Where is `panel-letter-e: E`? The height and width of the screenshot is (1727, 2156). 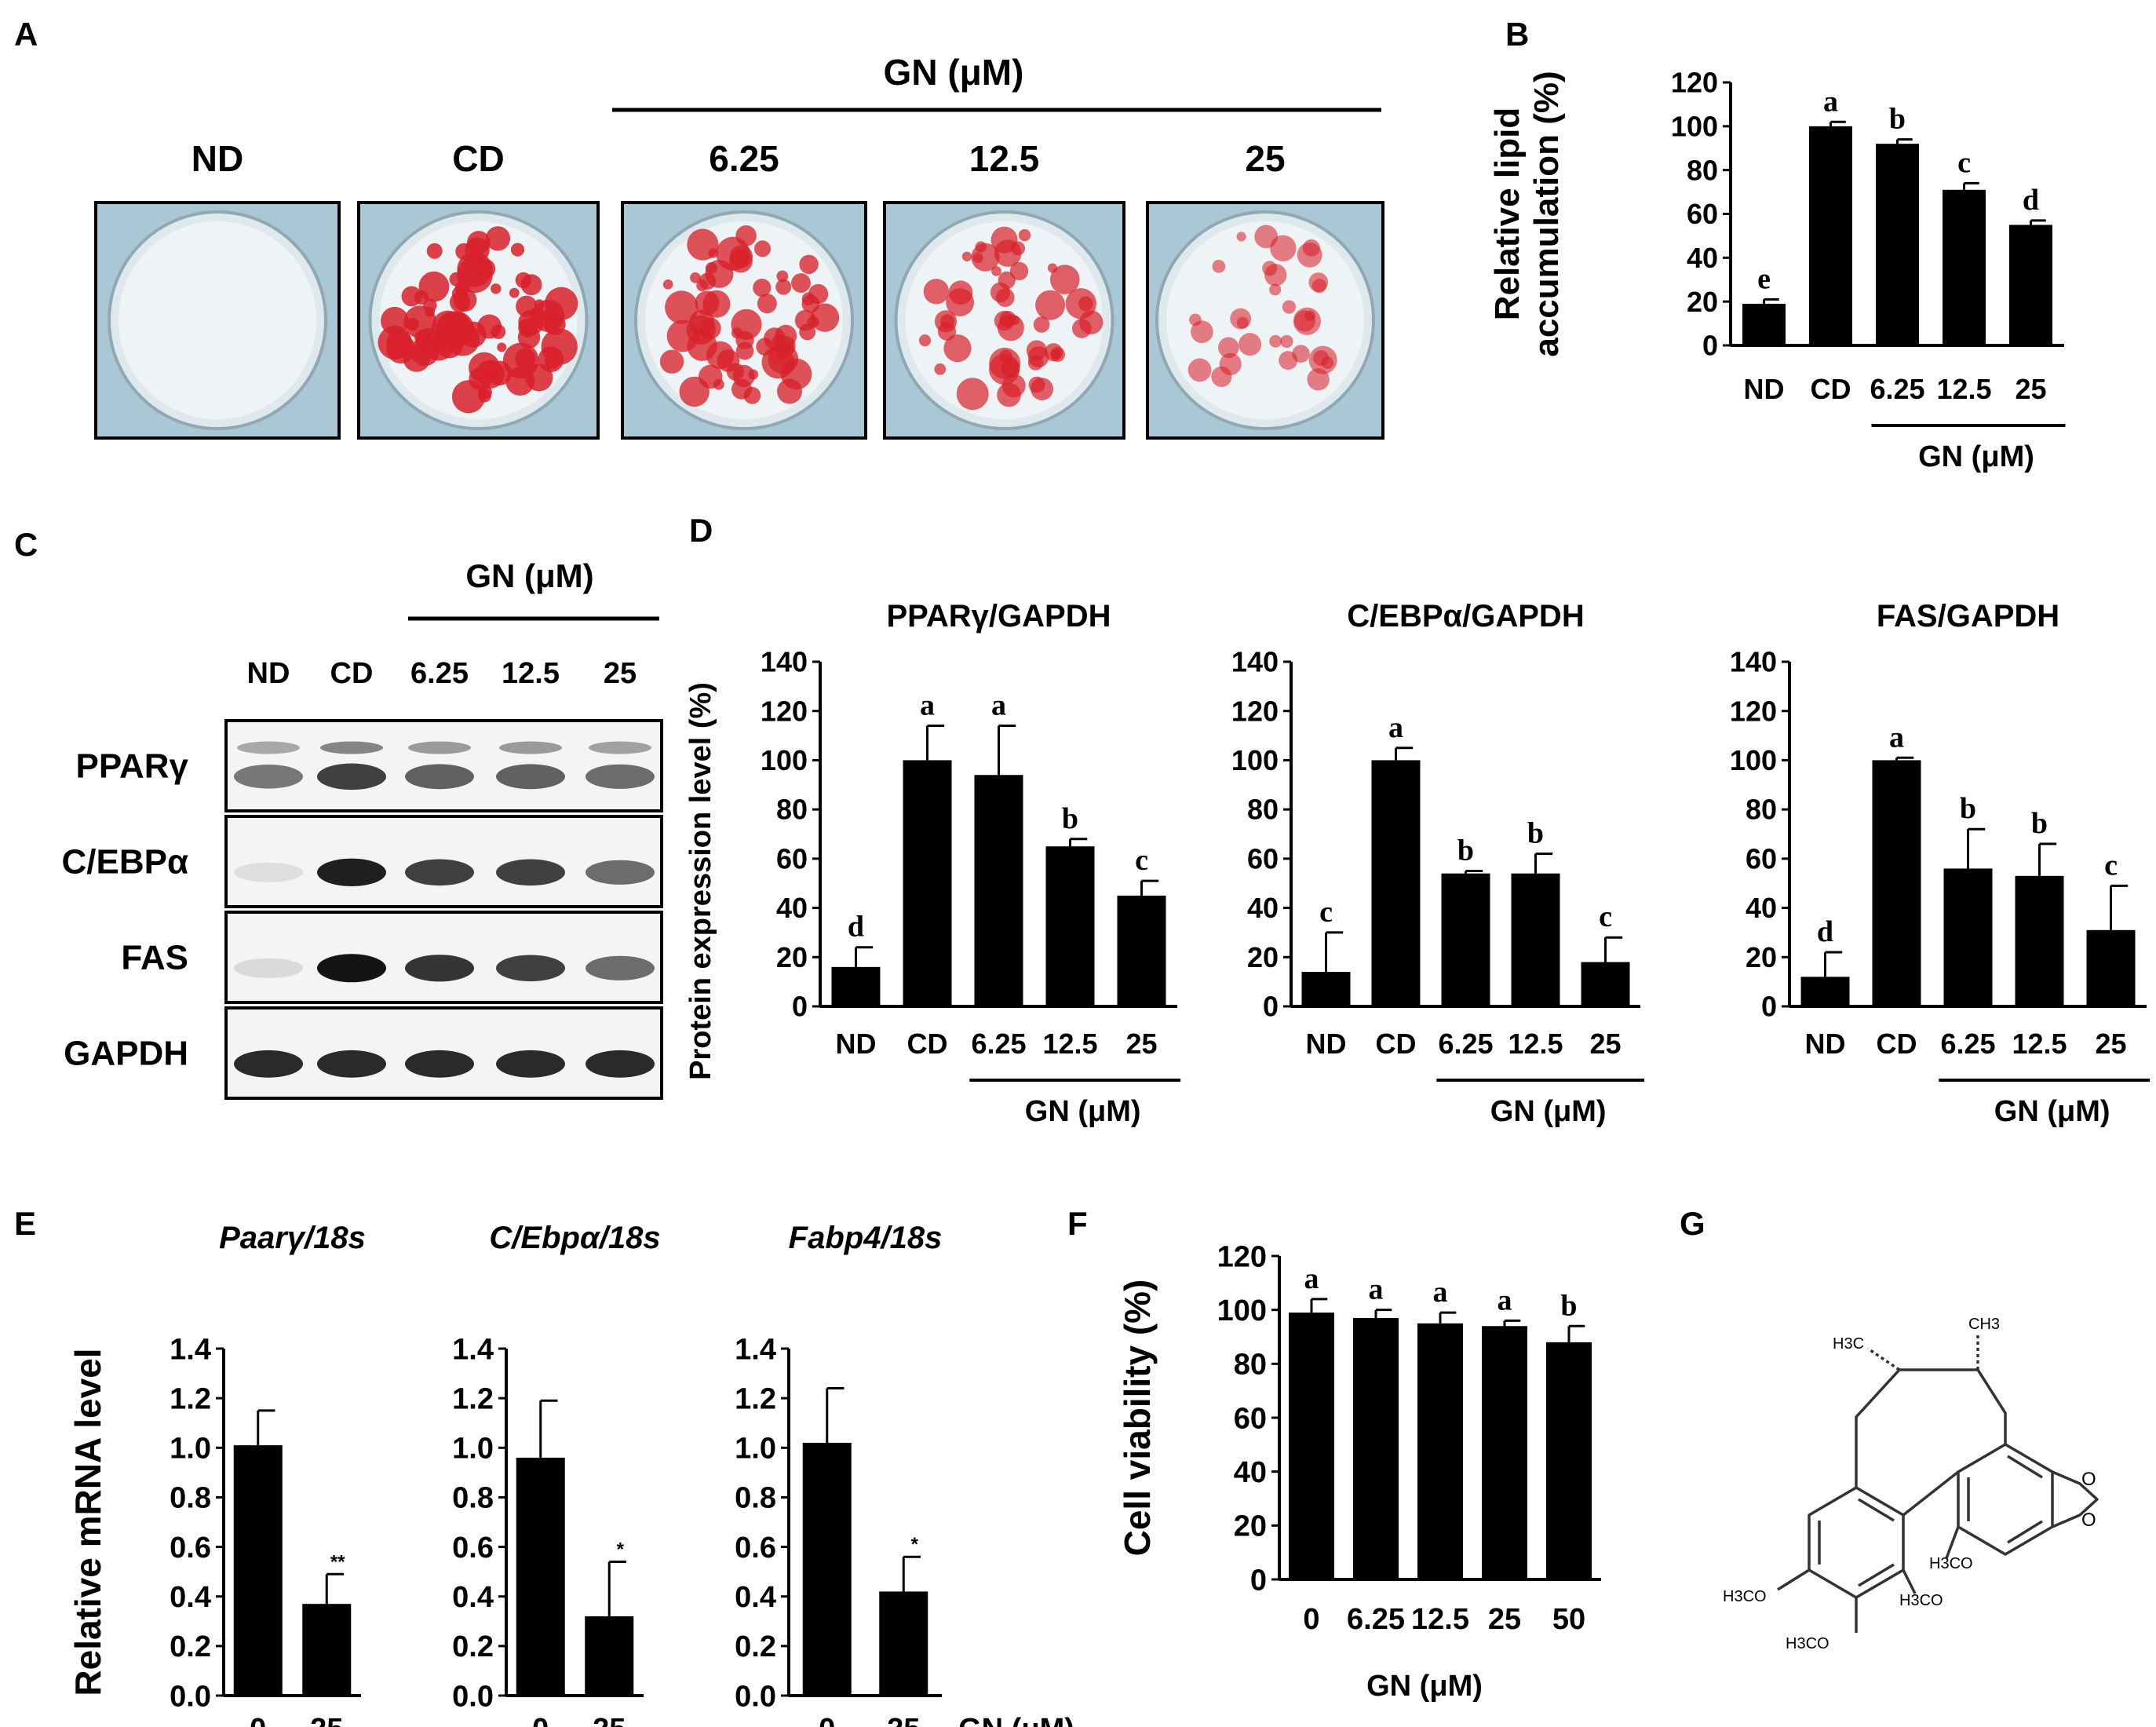 panel-letter-e: E is located at coordinates (25, 1223).